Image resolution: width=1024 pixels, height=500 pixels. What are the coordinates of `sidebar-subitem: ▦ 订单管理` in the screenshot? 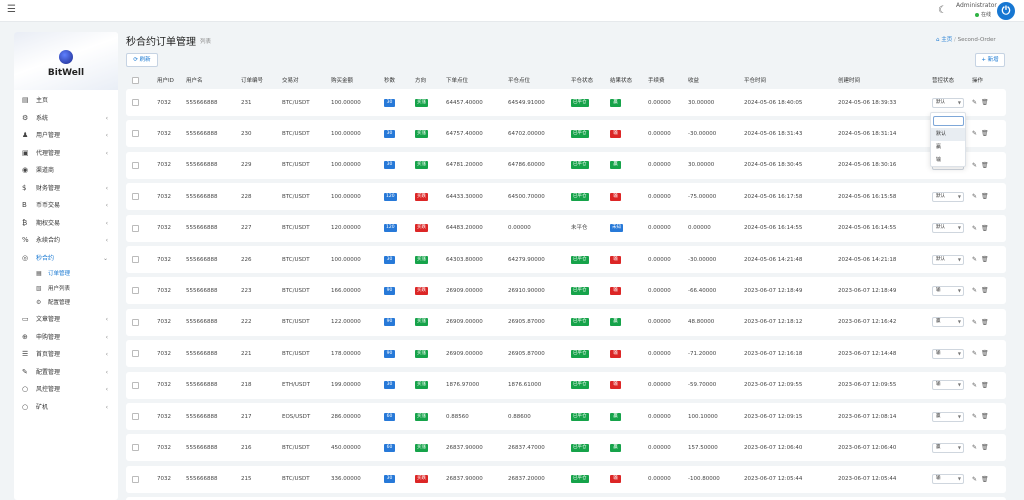 It's located at (66, 274).